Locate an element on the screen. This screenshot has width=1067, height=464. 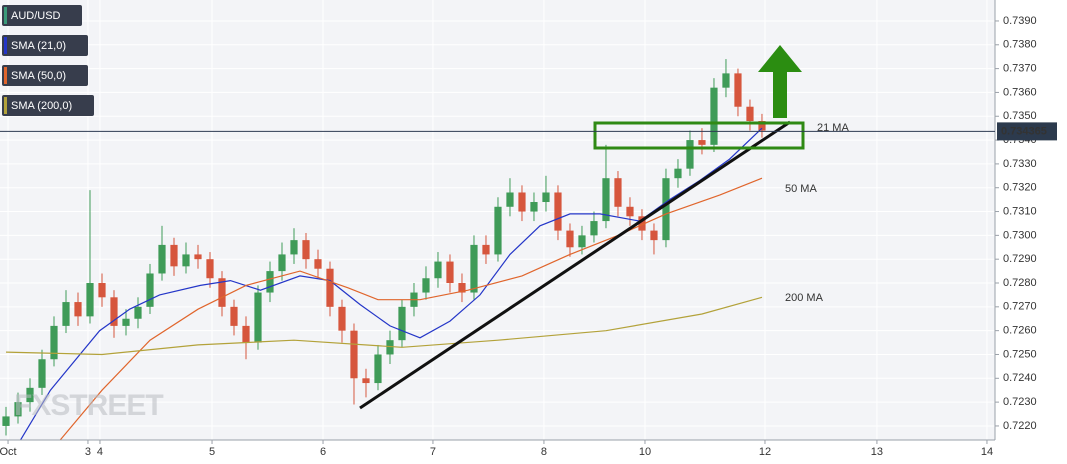
annotation: 21 MA is located at coordinates (833, 128).